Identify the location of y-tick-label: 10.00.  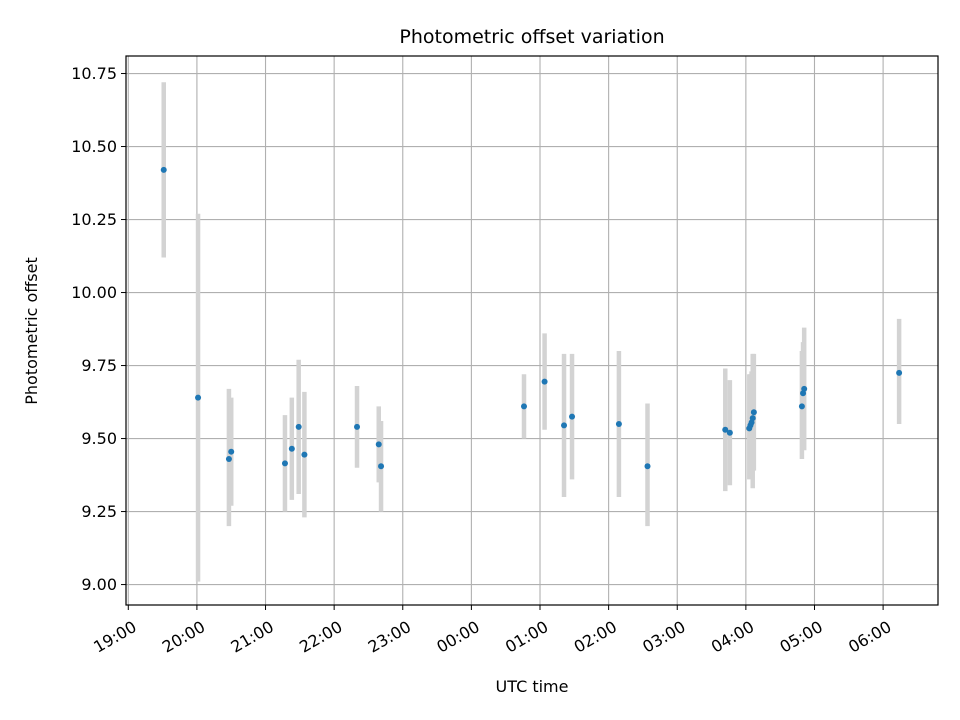
(94, 292).